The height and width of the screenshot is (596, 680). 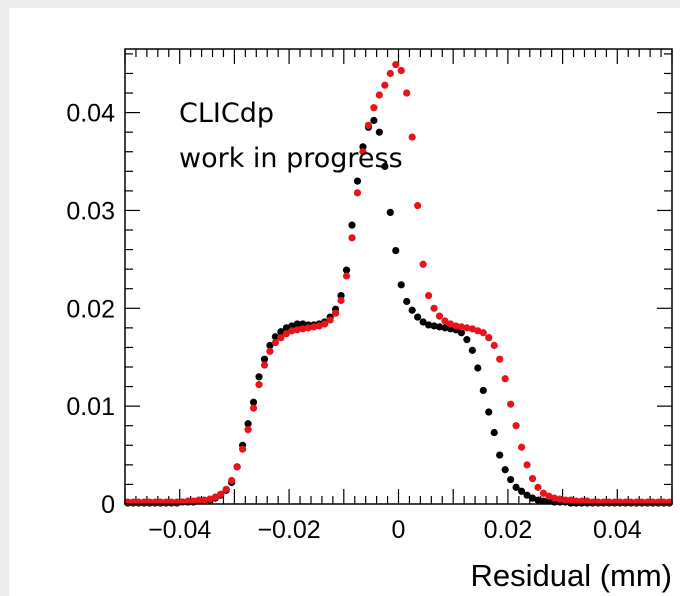 I want to click on y-tick-label: 0, so click(x=108, y=505).